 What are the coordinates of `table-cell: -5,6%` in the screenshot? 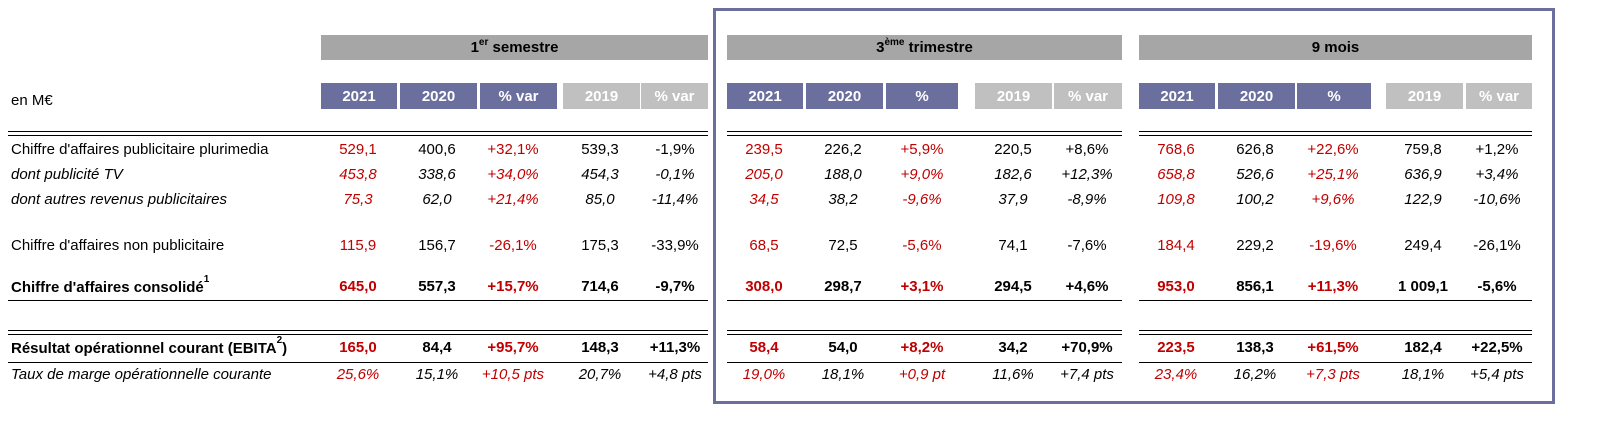 It's located at (922, 245).